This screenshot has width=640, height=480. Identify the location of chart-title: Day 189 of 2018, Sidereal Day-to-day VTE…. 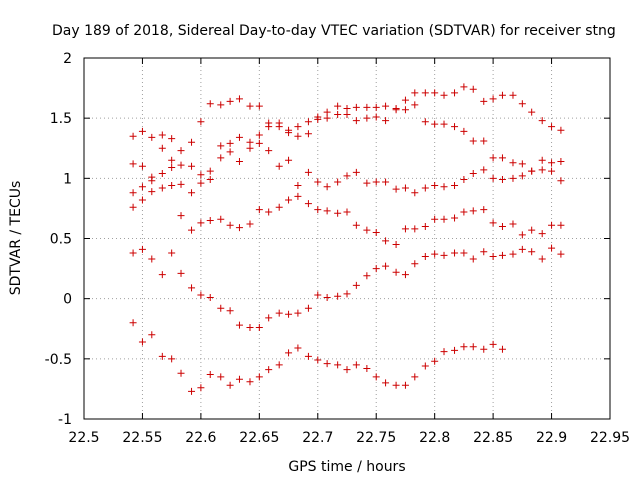
(334, 31).